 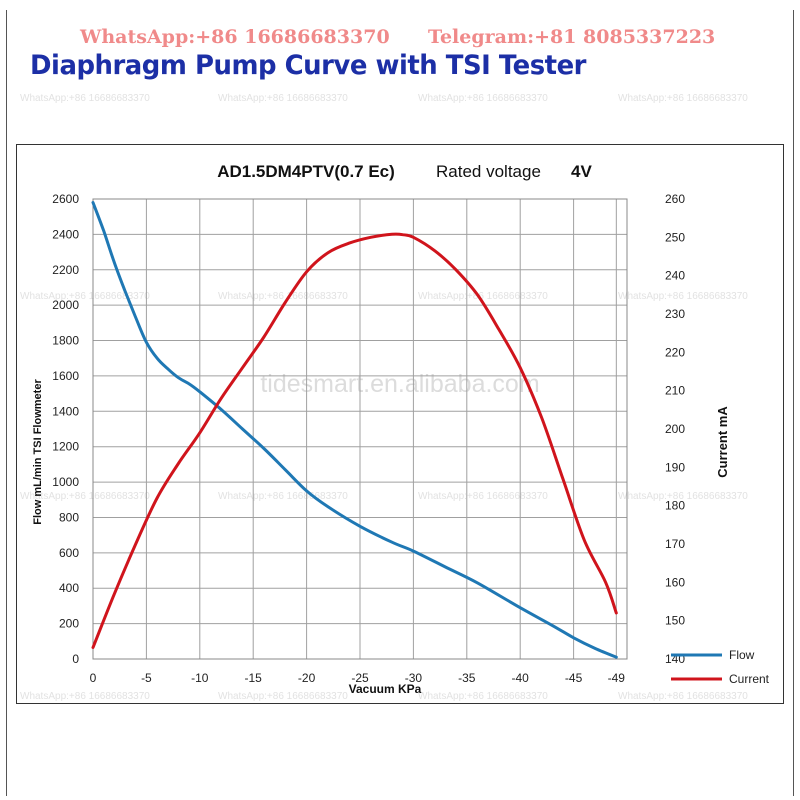 I want to click on right-axis-tick-label: 230, so click(x=675, y=314).